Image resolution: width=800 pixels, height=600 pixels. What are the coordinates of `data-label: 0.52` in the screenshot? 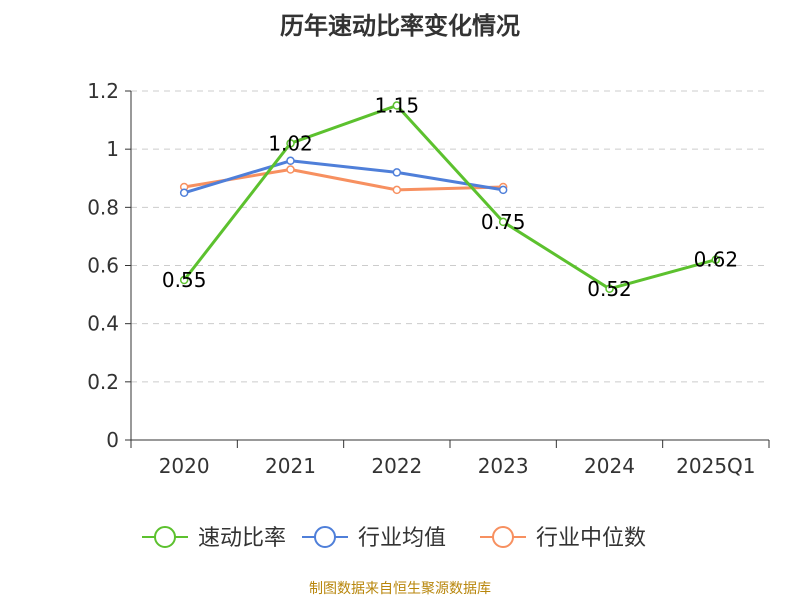 It's located at (609, 289).